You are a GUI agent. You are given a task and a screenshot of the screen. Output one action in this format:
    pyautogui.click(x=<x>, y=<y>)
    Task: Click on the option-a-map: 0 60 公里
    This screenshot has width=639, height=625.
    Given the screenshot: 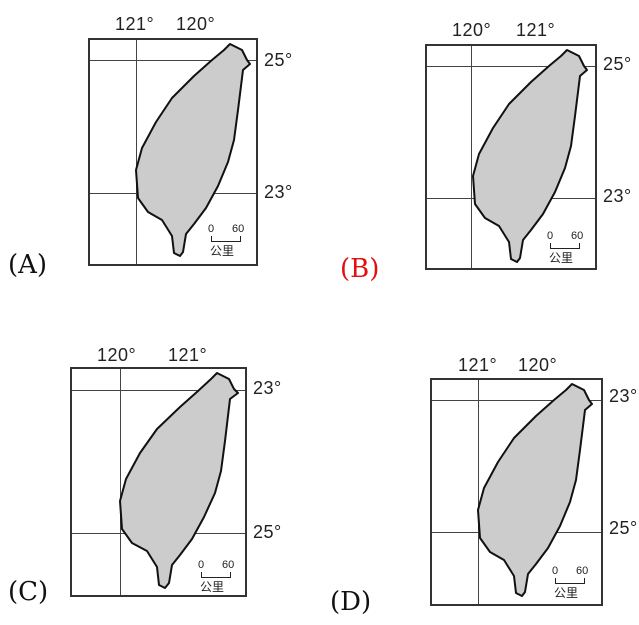 What is the action you would take?
    pyautogui.click(x=173, y=152)
    